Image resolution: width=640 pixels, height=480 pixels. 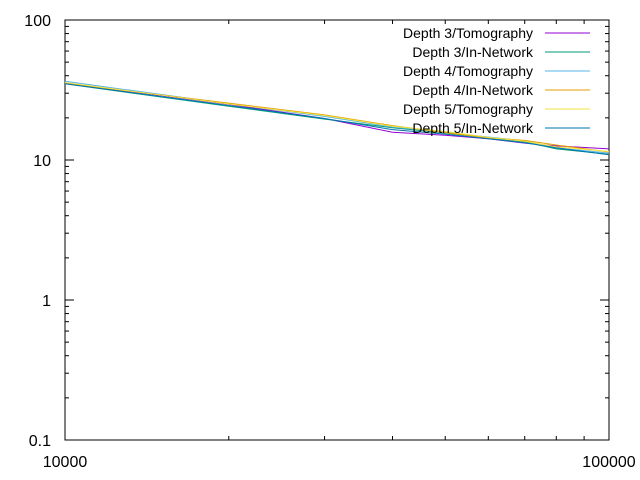 I want to click on legend-label: Depth 5/Tomography, so click(x=468, y=109).